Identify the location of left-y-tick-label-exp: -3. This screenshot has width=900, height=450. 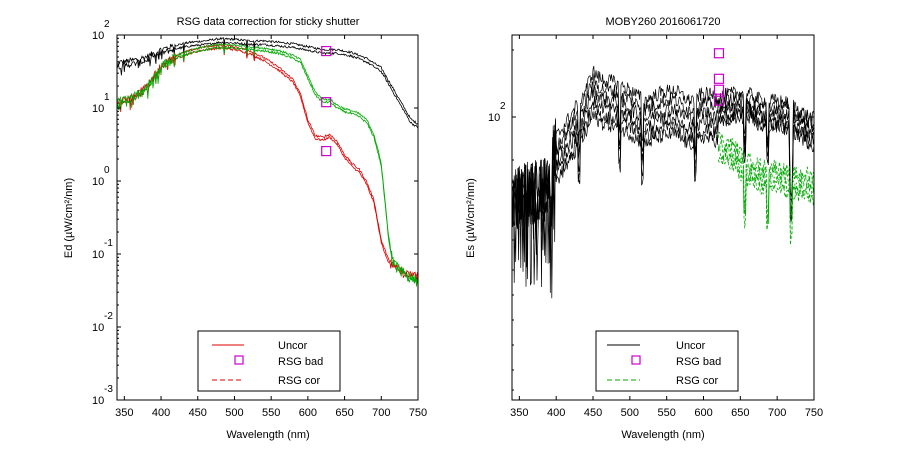
(108, 389).